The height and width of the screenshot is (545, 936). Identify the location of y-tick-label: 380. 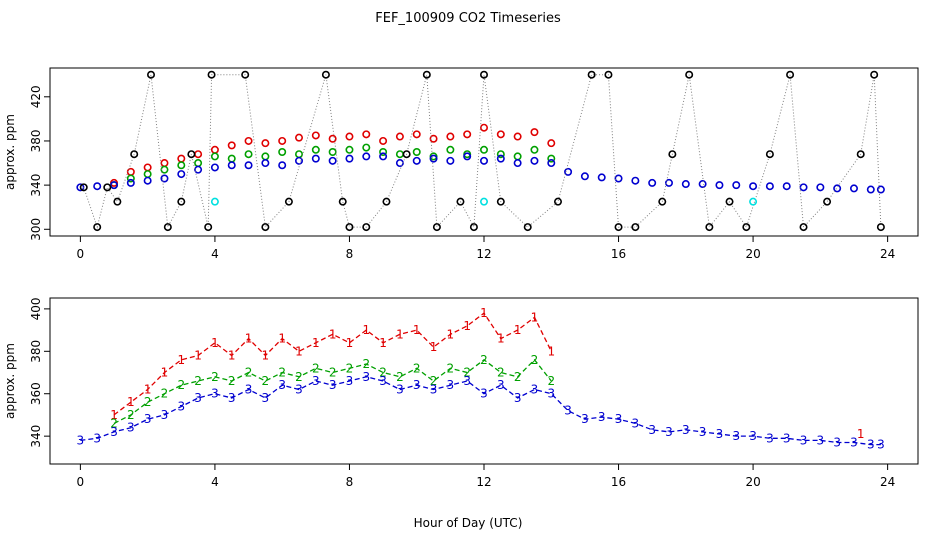
(36, 141).